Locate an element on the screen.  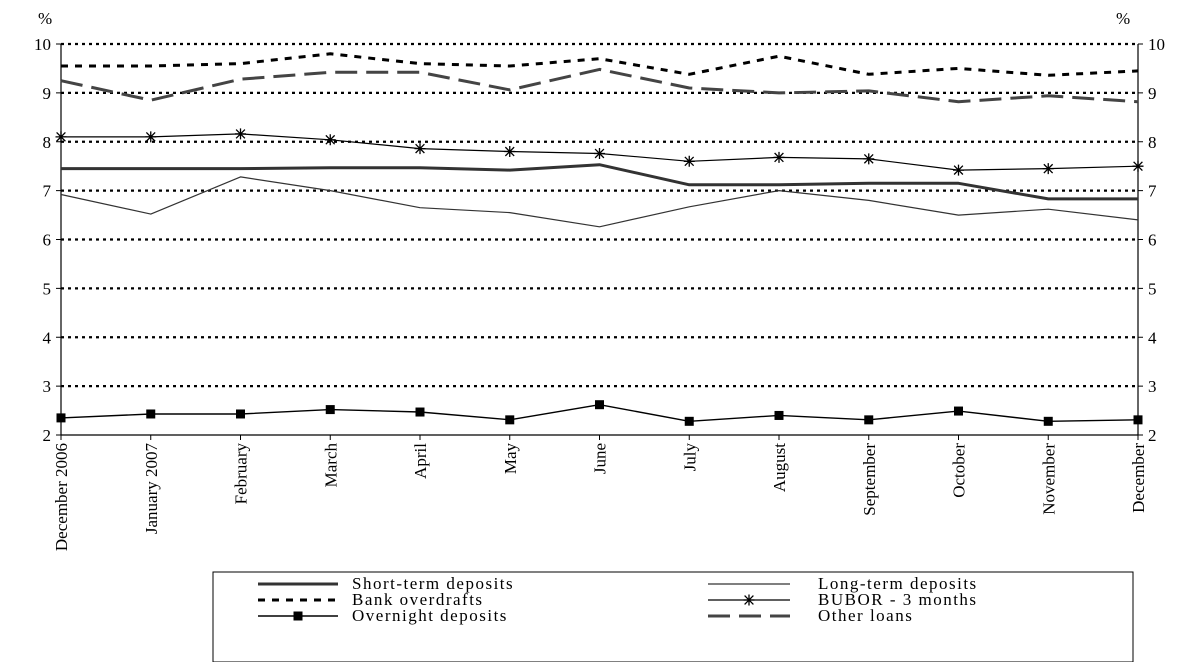
y-tick-label-left: 9 is located at coordinates (47, 93).